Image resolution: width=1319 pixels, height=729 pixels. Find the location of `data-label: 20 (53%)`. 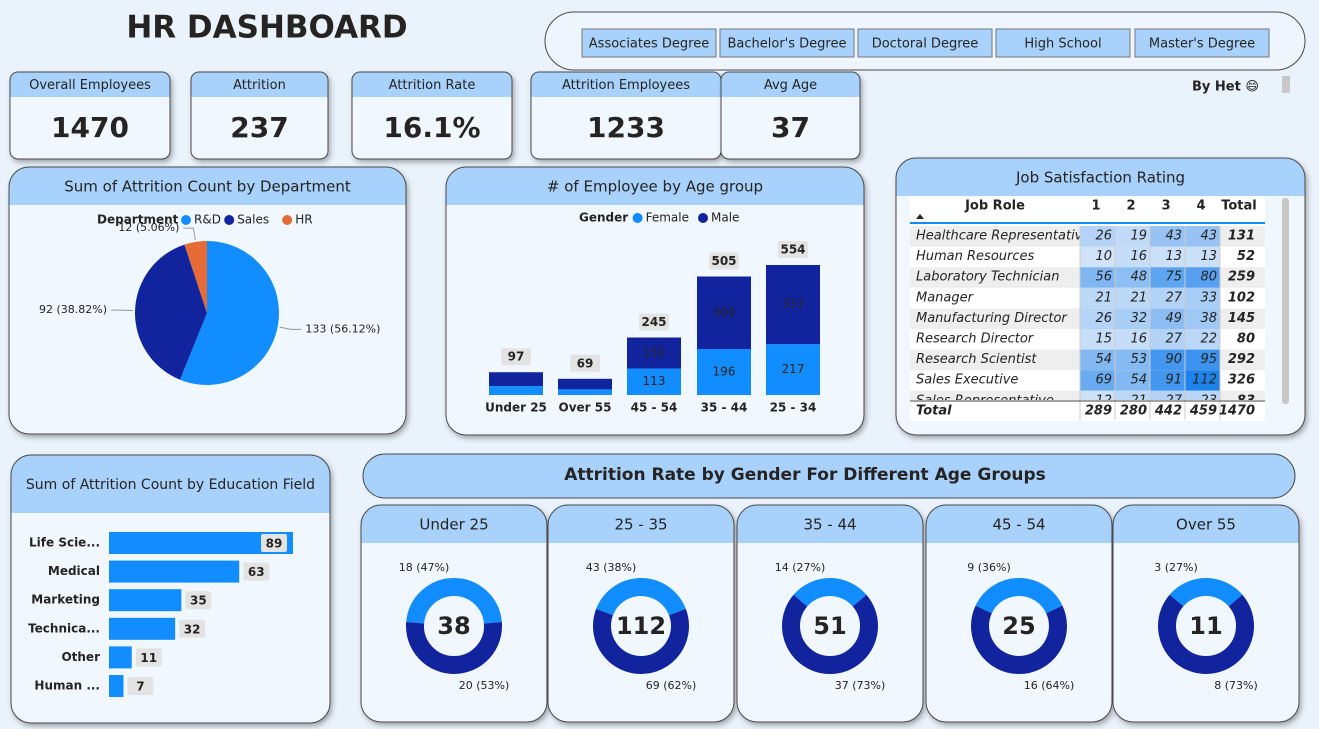

data-label: 20 (53%) is located at coordinates (484, 685).